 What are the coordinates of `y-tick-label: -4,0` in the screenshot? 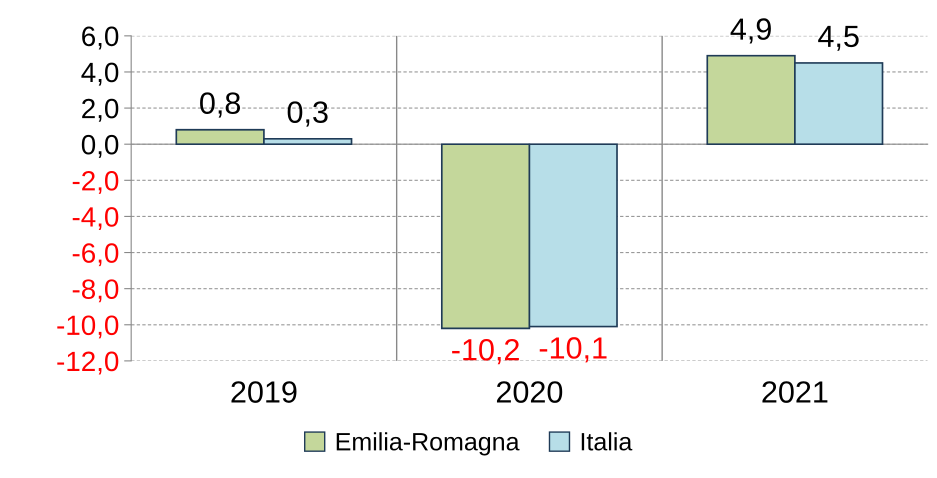 It's located at (95, 218).